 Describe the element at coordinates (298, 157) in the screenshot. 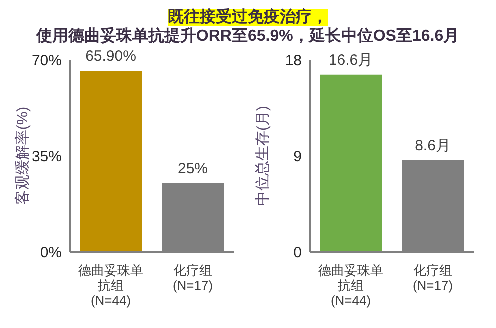

I see `y-tick-label: 9` at that location.